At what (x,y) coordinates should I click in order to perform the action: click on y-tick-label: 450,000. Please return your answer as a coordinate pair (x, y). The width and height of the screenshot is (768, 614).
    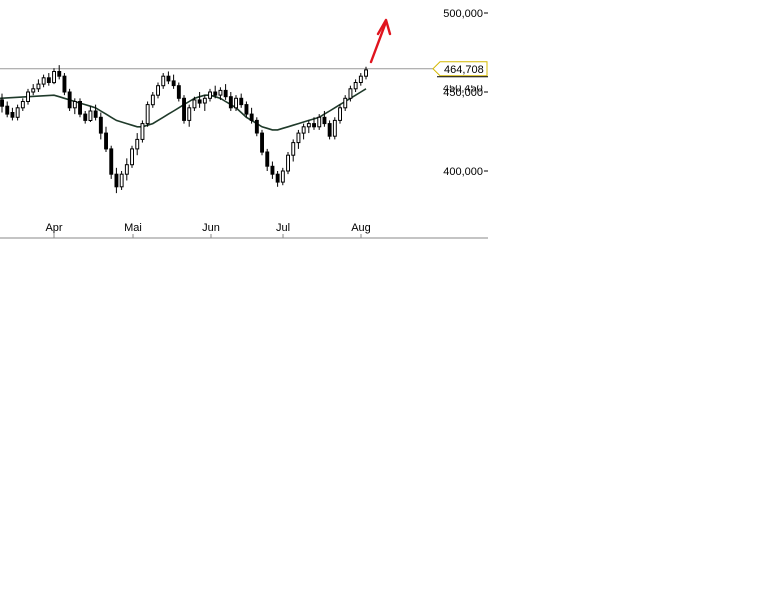
    Looking at the image, I should click on (463, 93).